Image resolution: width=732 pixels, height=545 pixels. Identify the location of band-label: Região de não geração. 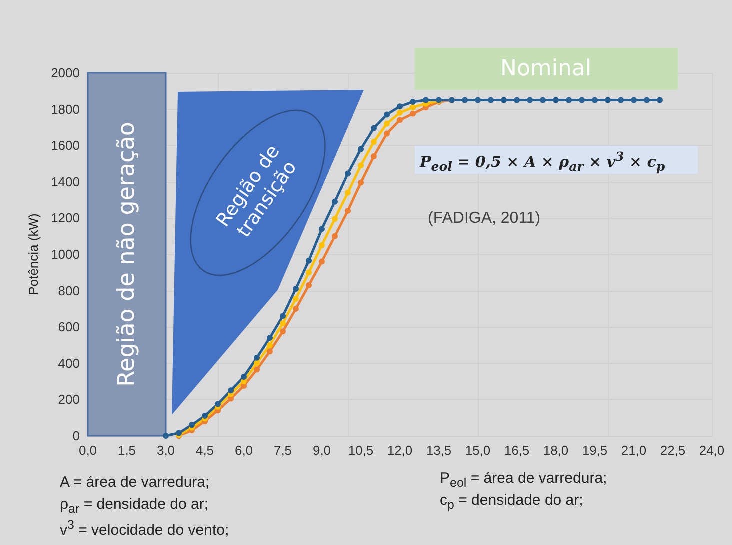
(127, 254).